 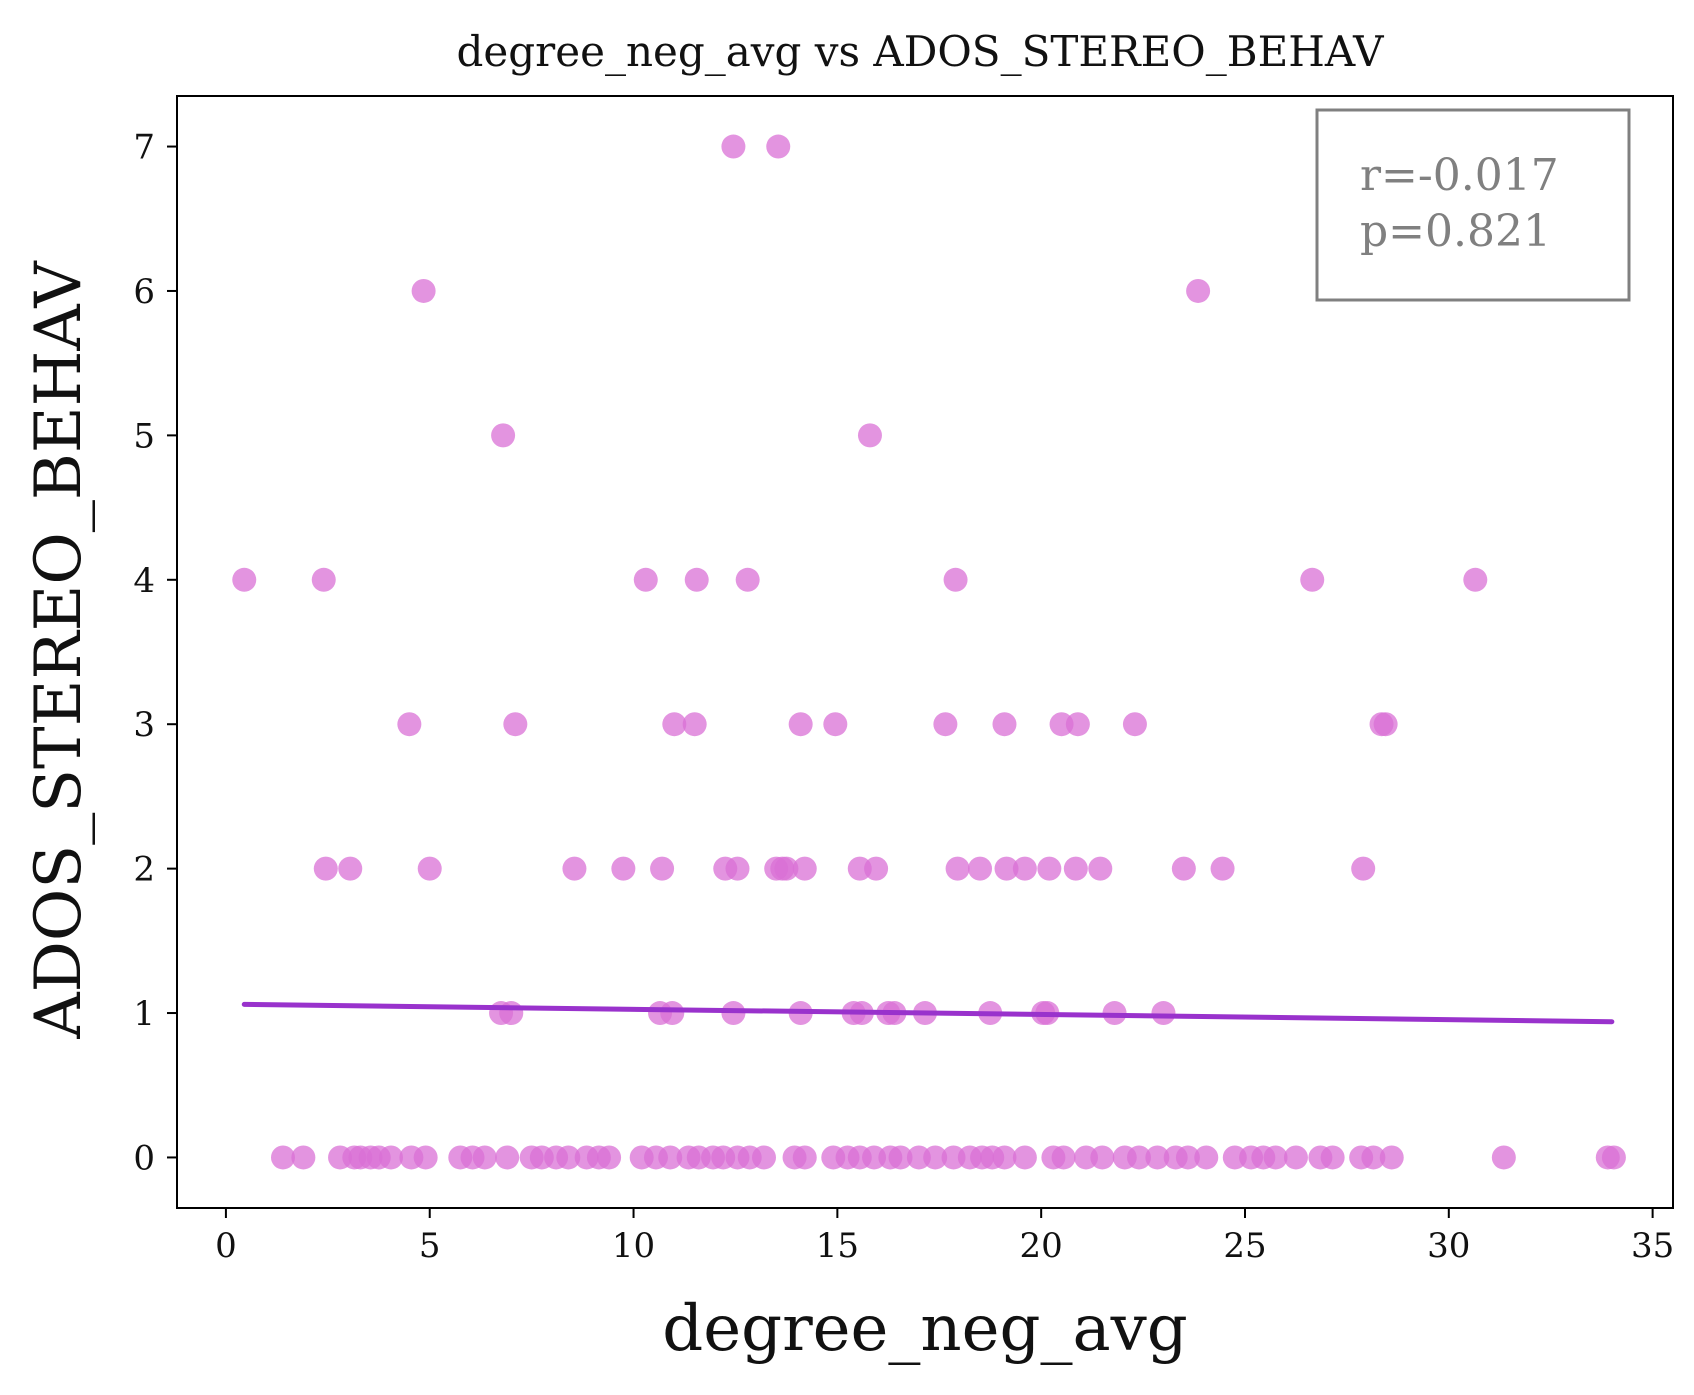 What do you see at coordinates (1041, 1246) in the screenshot?
I see `x-tick-label: 20` at bounding box center [1041, 1246].